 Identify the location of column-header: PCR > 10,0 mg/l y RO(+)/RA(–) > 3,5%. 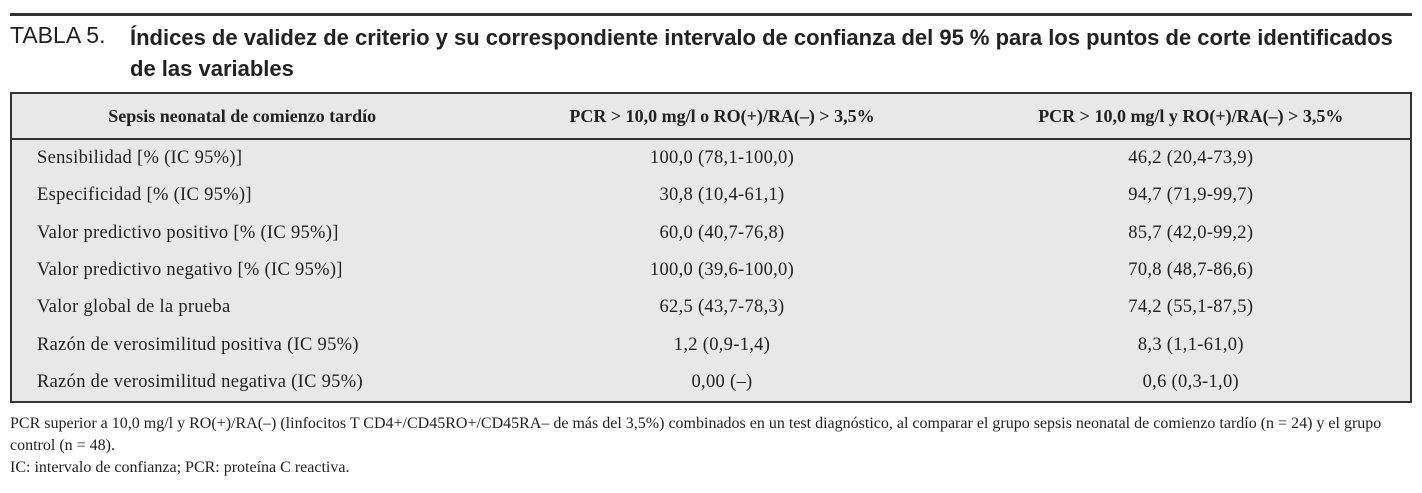
(1191, 116).